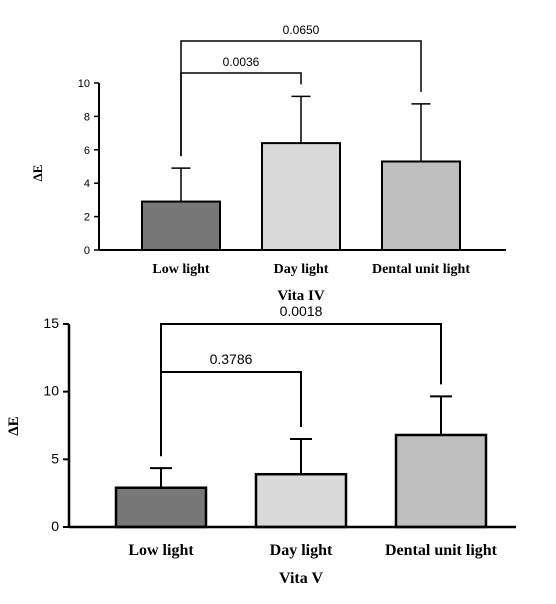 The image size is (556, 604). What do you see at coordinates (301, 269) in the screenshot?
I see `category-label-0-1: Day light` at bounding box center [301, 269].